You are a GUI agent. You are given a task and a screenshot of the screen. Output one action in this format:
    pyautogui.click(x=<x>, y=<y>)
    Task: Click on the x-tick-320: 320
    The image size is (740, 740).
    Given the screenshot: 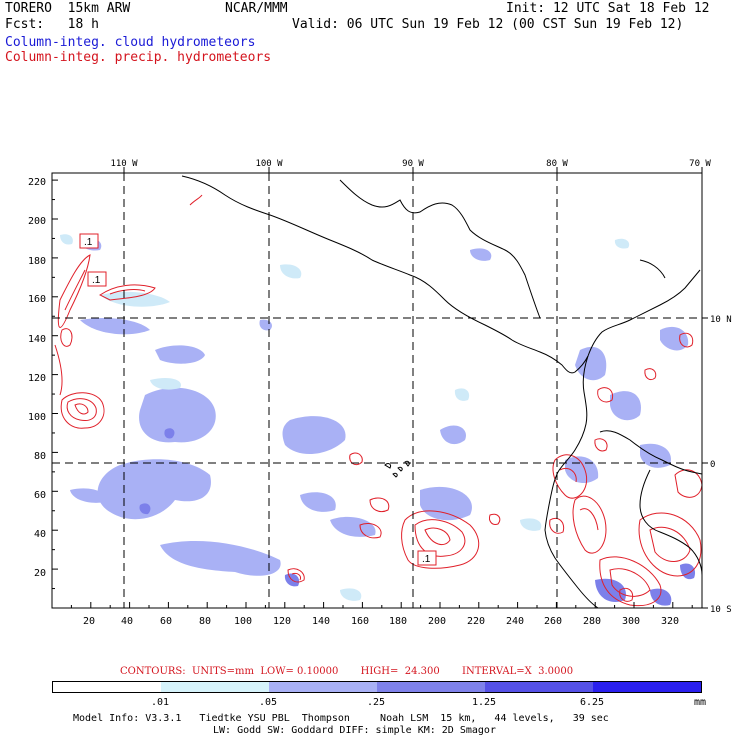 What is the action you would take?
    pyautogui.click(x=670, y=621)
    